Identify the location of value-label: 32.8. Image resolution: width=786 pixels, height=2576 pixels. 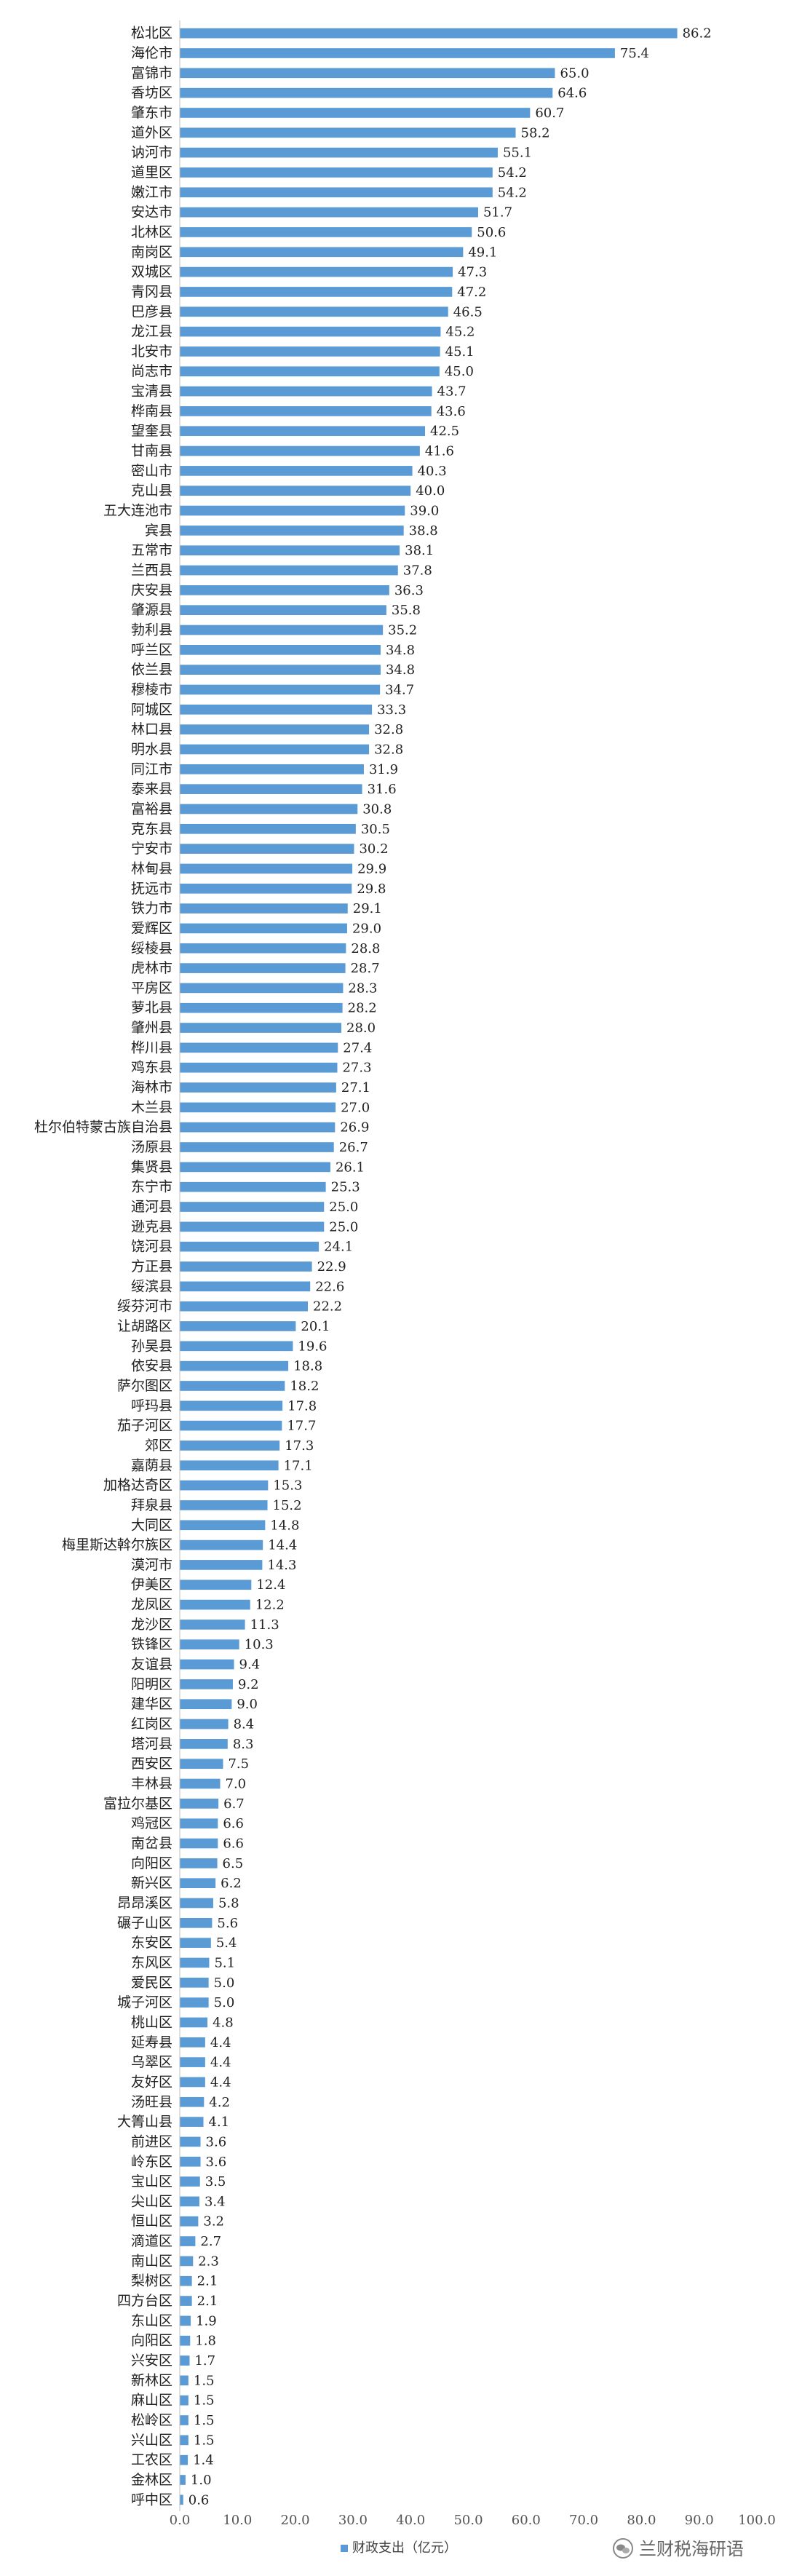
(388, 749).